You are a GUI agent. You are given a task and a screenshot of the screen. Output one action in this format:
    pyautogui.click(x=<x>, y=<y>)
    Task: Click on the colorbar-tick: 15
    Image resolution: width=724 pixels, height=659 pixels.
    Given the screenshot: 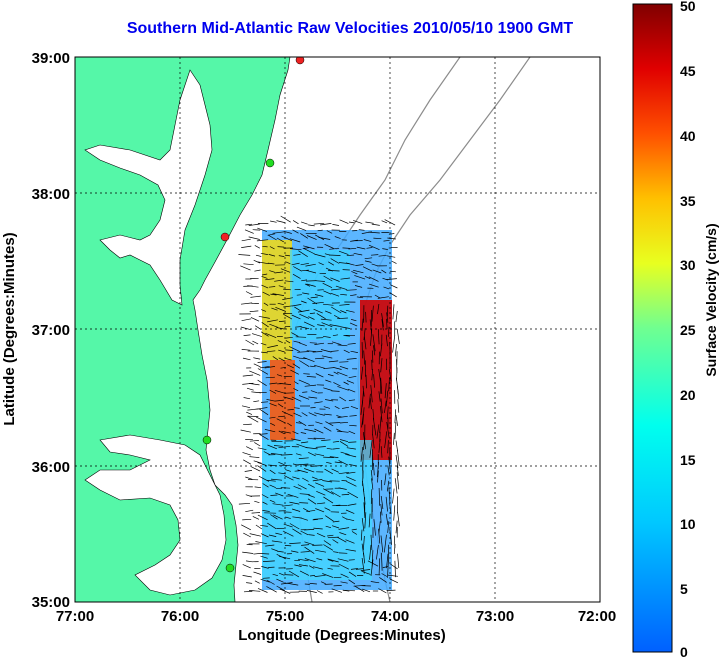 What is the action you would take?
    pyautogui.click(x=688, y=460)
    